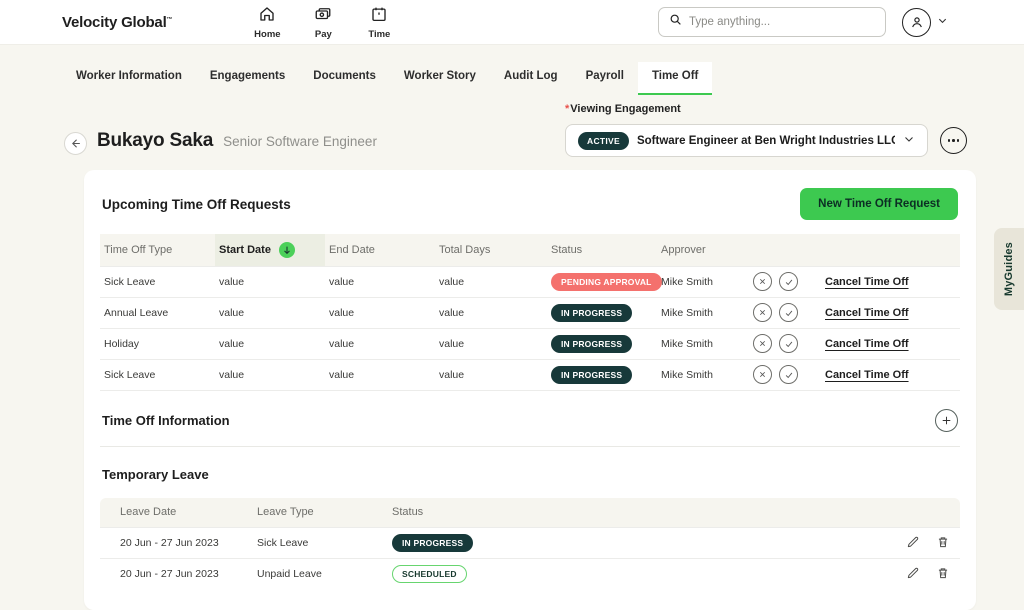  Describe the element at coordinates (320, 512) in the screenshot. I see `col-leave-type: Leave Type` at that location.